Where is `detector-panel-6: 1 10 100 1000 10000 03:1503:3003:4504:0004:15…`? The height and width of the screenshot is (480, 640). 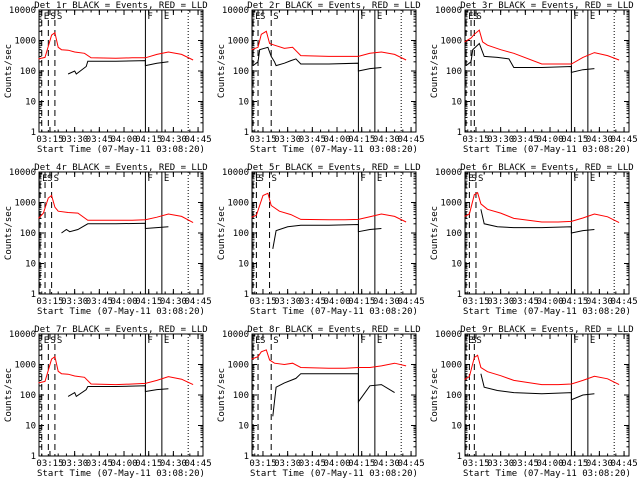 detector-panel-6: 1 10 100 1000 10000 03:1503:3003:4504:0004:15… is located at coordinates (534, 240).